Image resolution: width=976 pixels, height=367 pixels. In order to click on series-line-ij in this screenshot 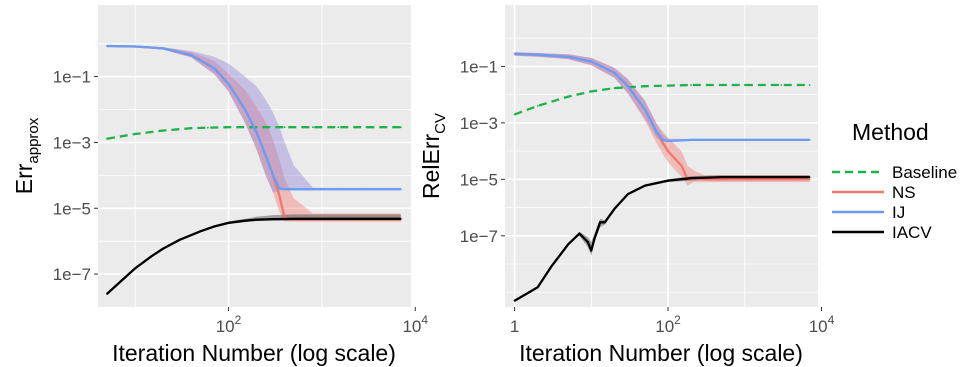, I will do `click(662, 97)`.